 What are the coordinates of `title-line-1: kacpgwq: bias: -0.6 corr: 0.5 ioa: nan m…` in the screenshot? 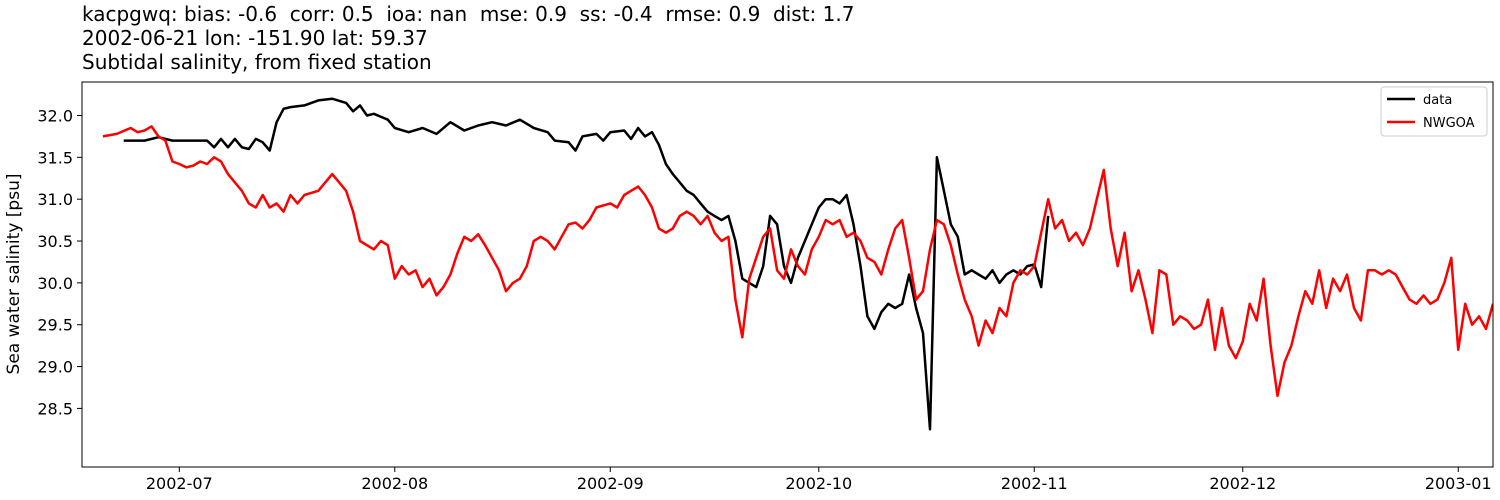 It's located at (468, 14).